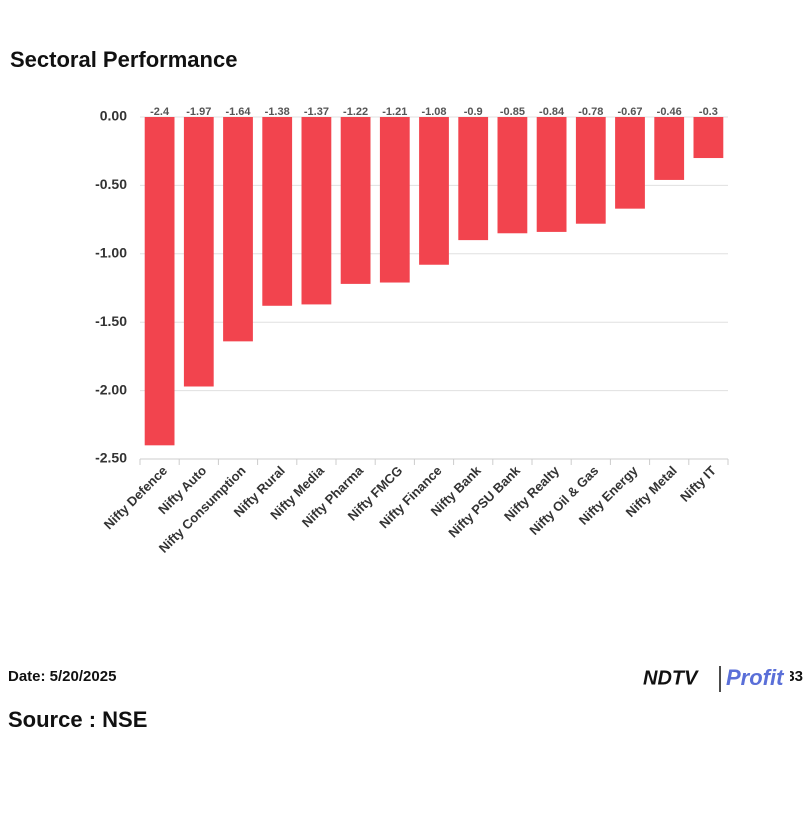 Image resolution: width=809 pixels, height=814 pixels. I want to click on y-tick-label: -1.00, so click(111, 253).